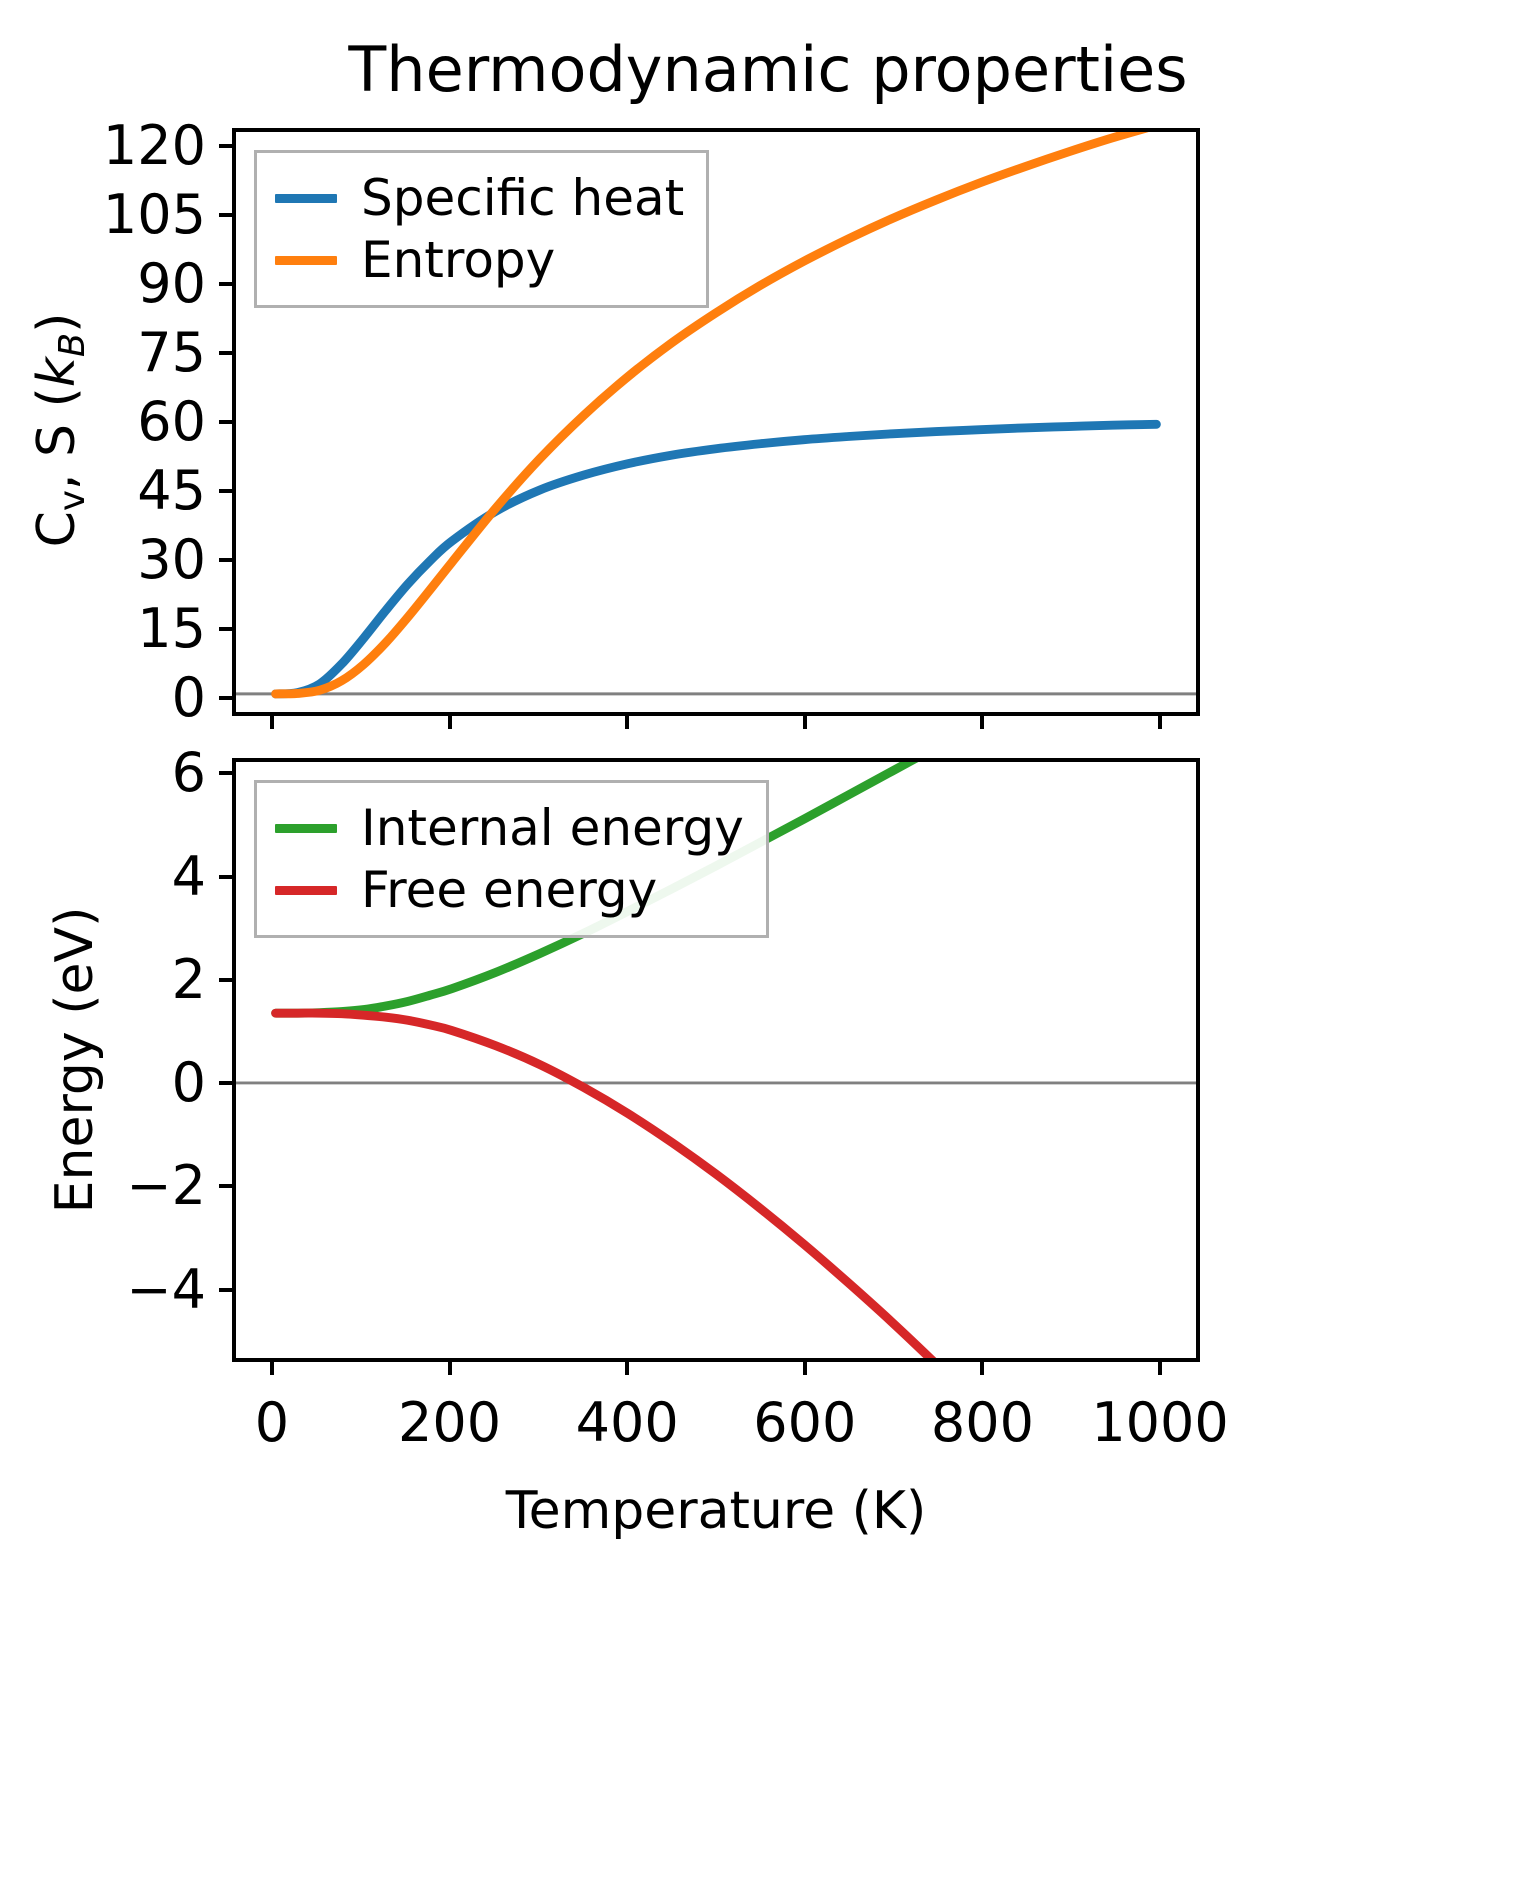  What do you see at coordinates (1160, 1422) in the screenshot?
I see `x-axis-bottom-tick-label: 1000` at bounding box center [1160, 1422].